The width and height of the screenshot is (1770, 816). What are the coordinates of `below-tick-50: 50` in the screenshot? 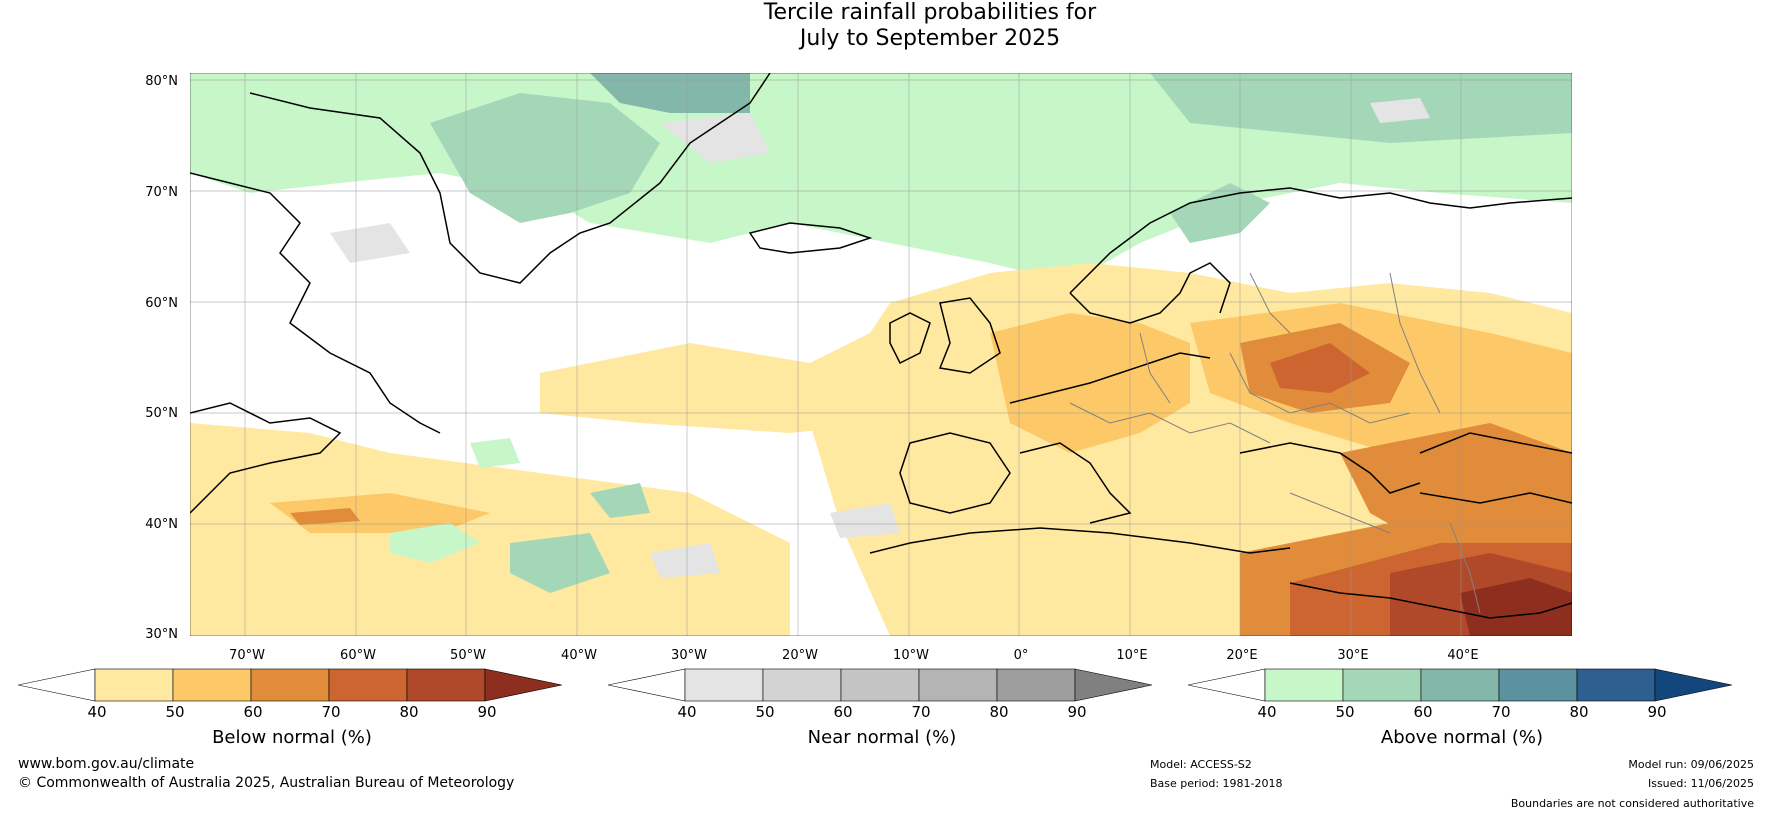 It's located at (175, 712).